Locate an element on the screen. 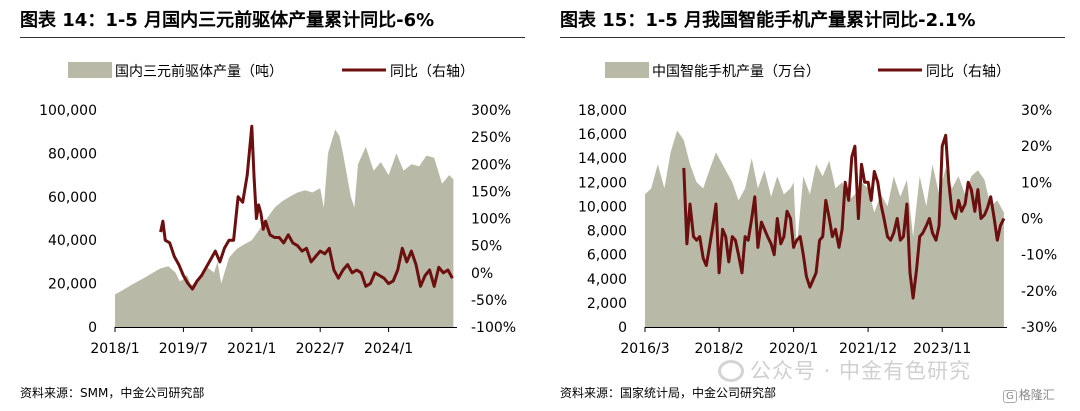 This screenshot has width=1080, height=411. badge: G 格隆汇 is located at coordinates (1029, 394).